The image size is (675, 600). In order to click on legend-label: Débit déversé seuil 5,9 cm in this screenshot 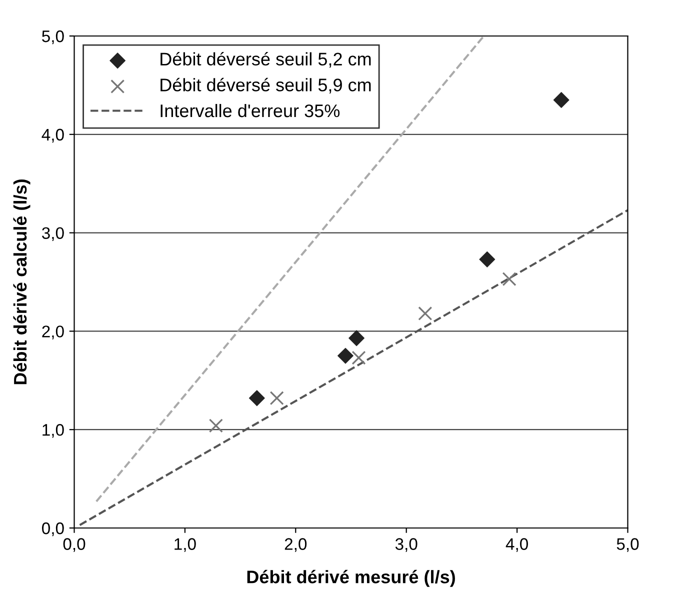, I will do `click(265, 86)`.